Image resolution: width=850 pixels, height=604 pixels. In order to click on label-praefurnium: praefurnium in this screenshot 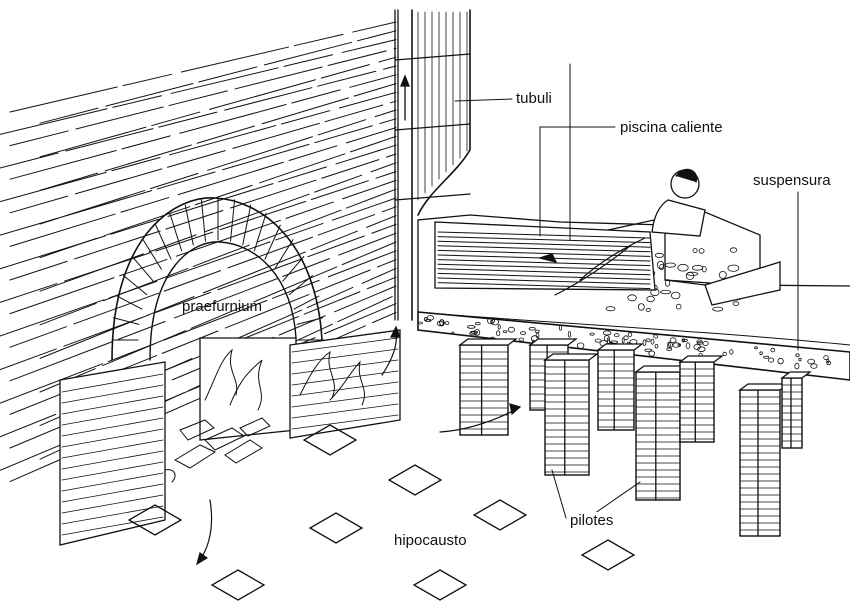, I will do `click(222, 306)`.